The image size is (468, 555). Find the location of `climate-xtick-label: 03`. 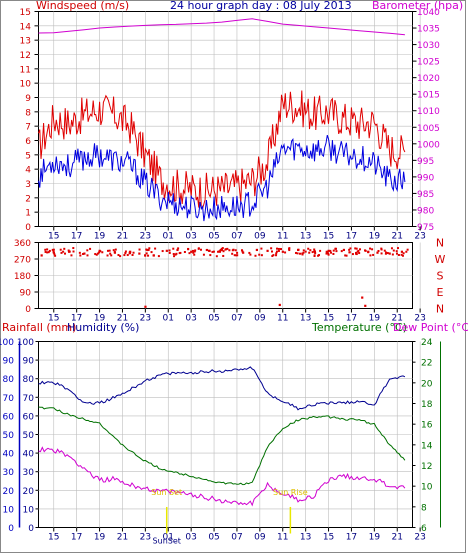

climate-xtick-label: 03 is located at coordinates (190, 538).